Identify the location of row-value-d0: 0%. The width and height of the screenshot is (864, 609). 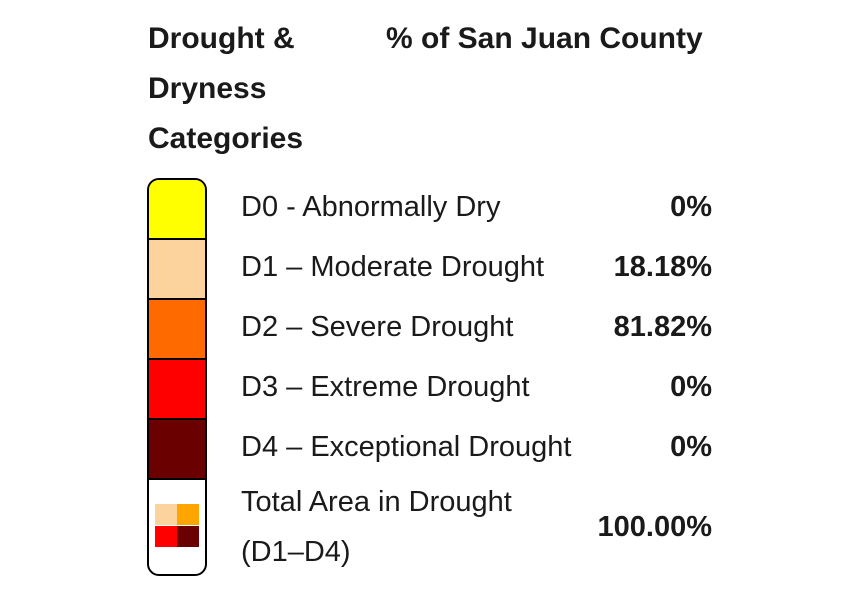
(691, 207).